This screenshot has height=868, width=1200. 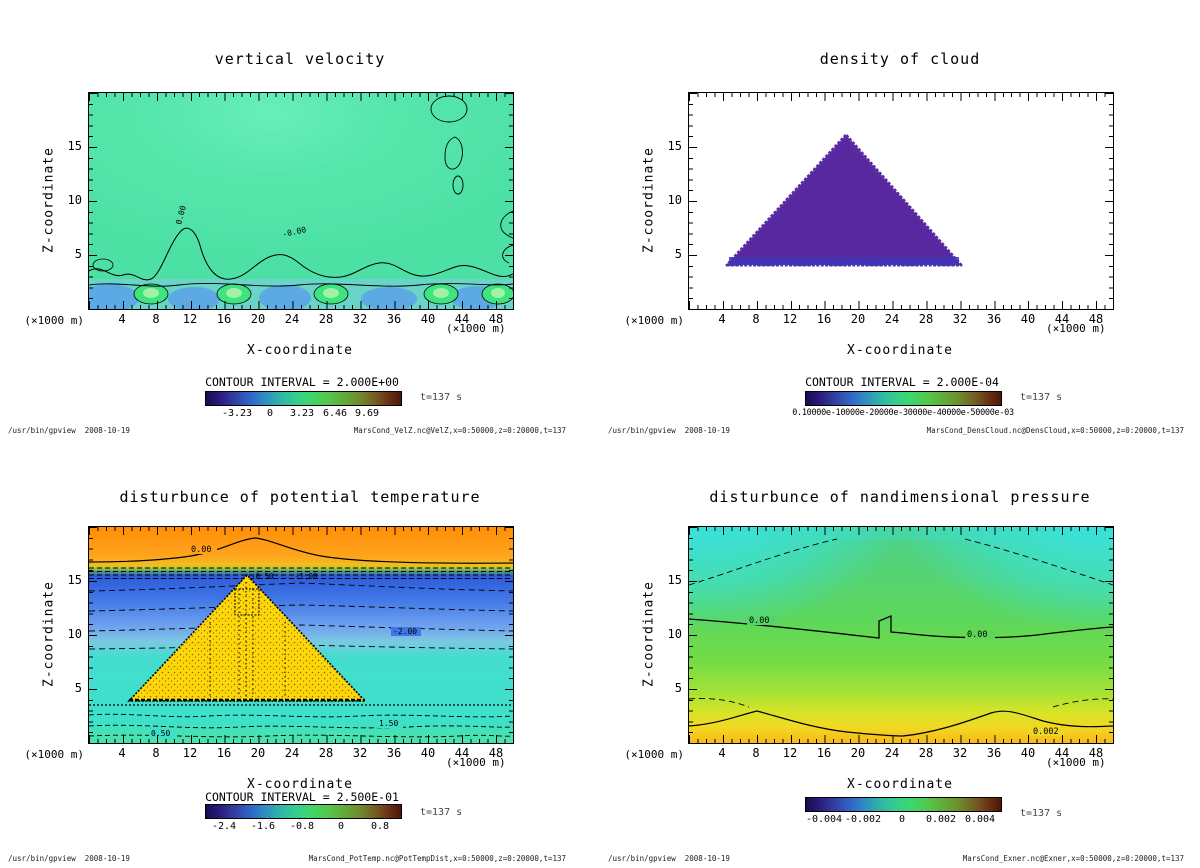 What do you see at coordinates (237, 413) in the screenshot?
I see `colorbar-tick: -3.23` at bounding box center [237, 413].